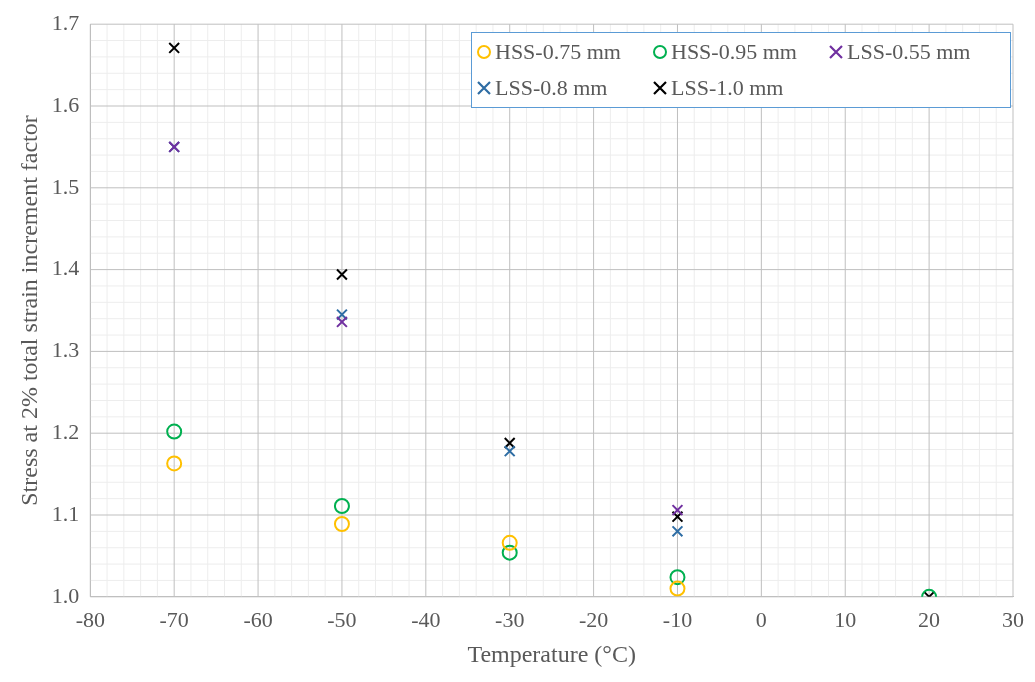 This screenshot has height=682, width=1035. Describe the element at coordinates (65, 104) in the screenshot. I see `y-tick-label: 1.6` at that location.